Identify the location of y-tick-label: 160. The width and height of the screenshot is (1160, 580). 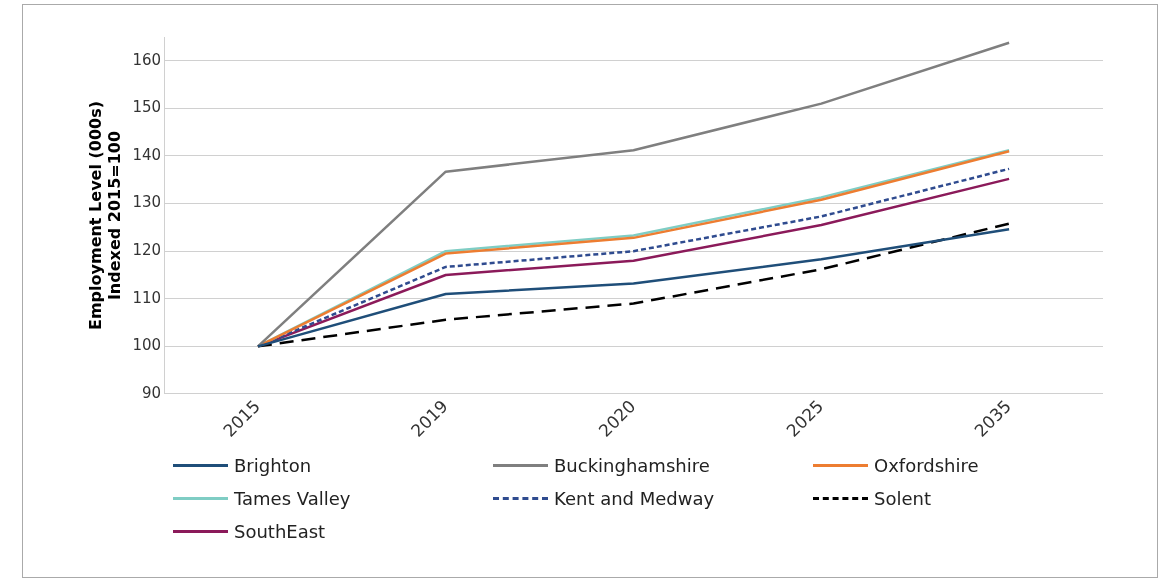
(147, 59).